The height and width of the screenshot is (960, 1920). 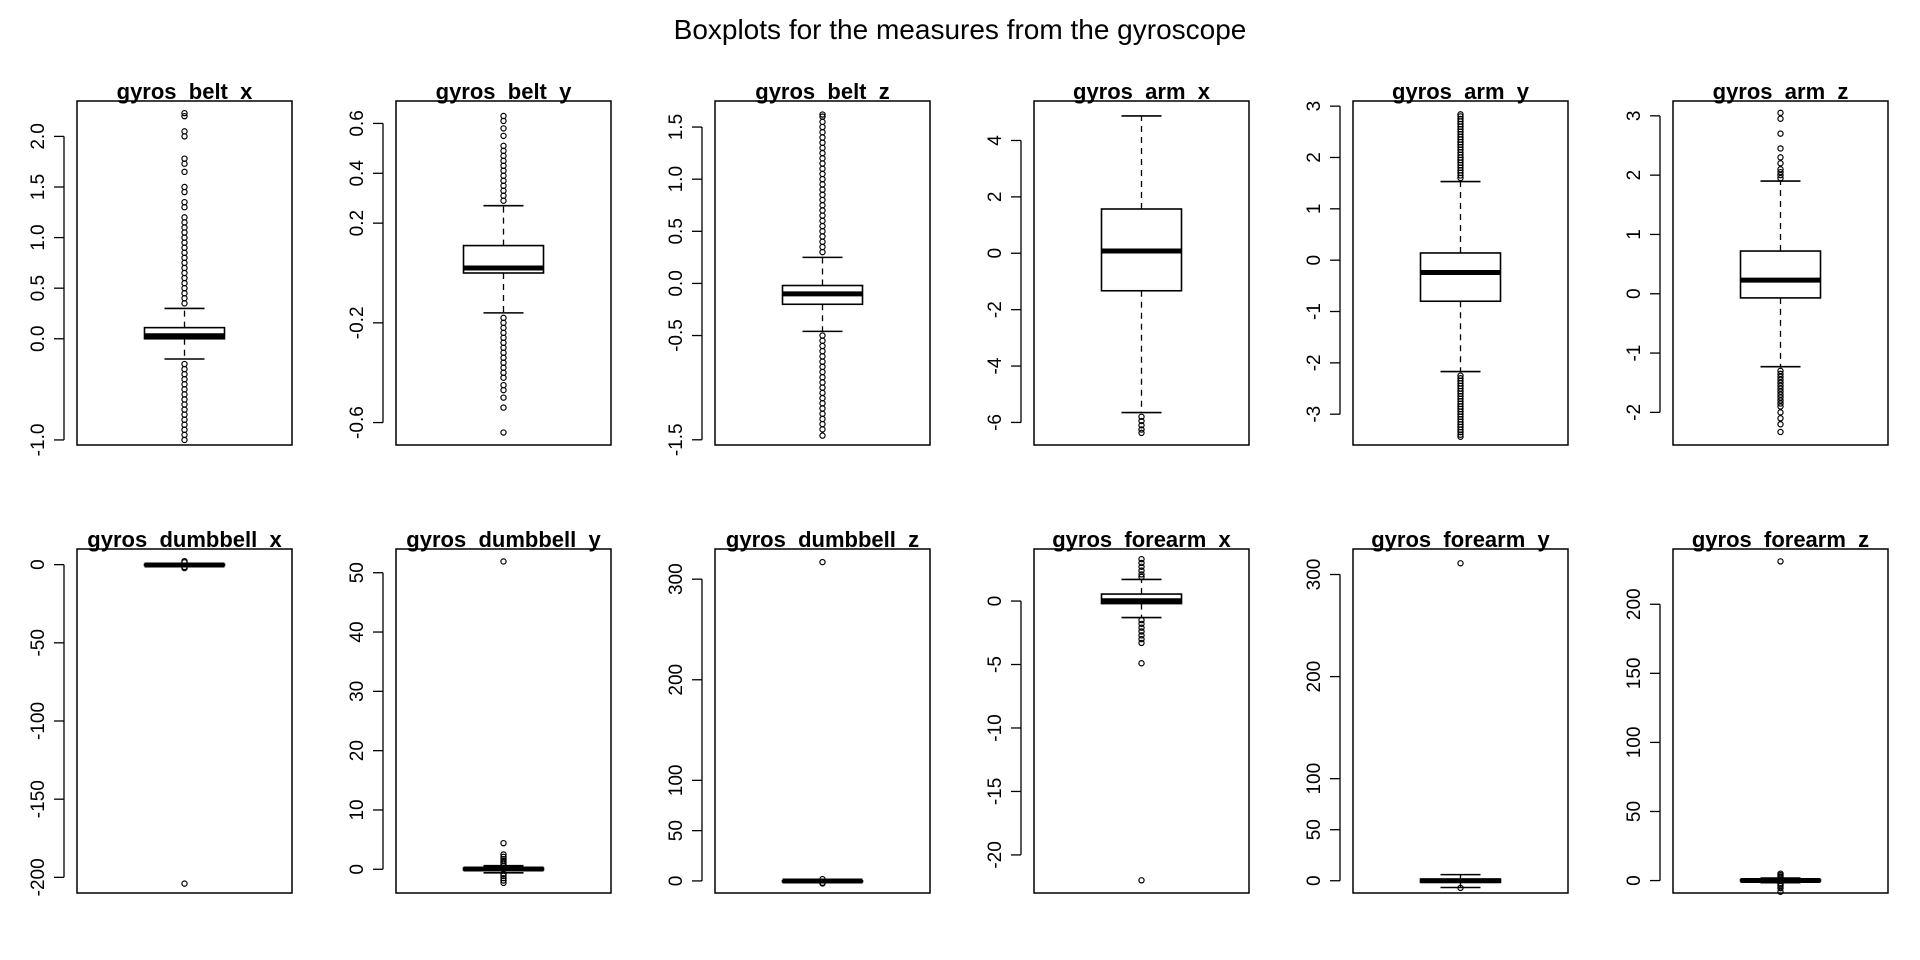 What do you see at coordinates (1461, 91) in the screenshot?
I see `panel-title: gyros_arm_y` at bounding box center [1461, 91].